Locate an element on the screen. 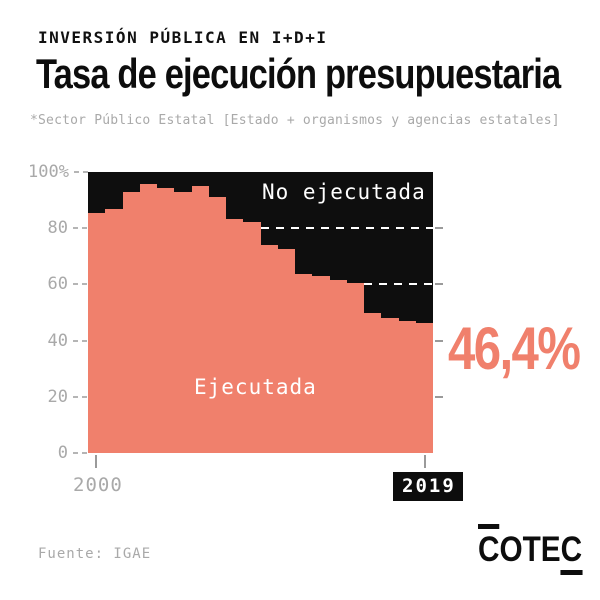 The height and width of the screenshot is (600, 600). bar-2017 is located at coordinates (390, 385).